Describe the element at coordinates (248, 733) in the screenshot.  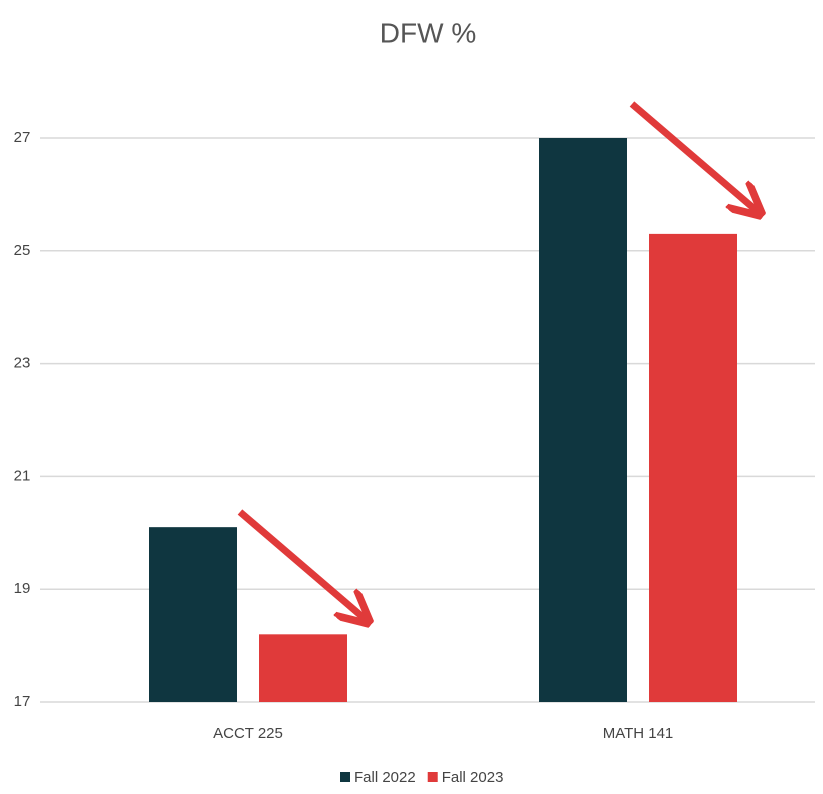
I see `x-tick-label: ACCT 225` at that location.